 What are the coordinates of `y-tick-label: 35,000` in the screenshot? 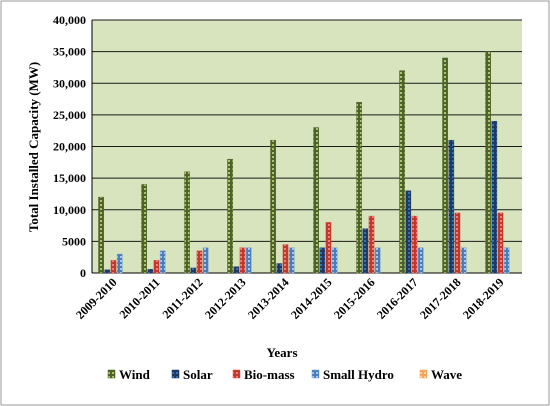 It's located at (69, 52).